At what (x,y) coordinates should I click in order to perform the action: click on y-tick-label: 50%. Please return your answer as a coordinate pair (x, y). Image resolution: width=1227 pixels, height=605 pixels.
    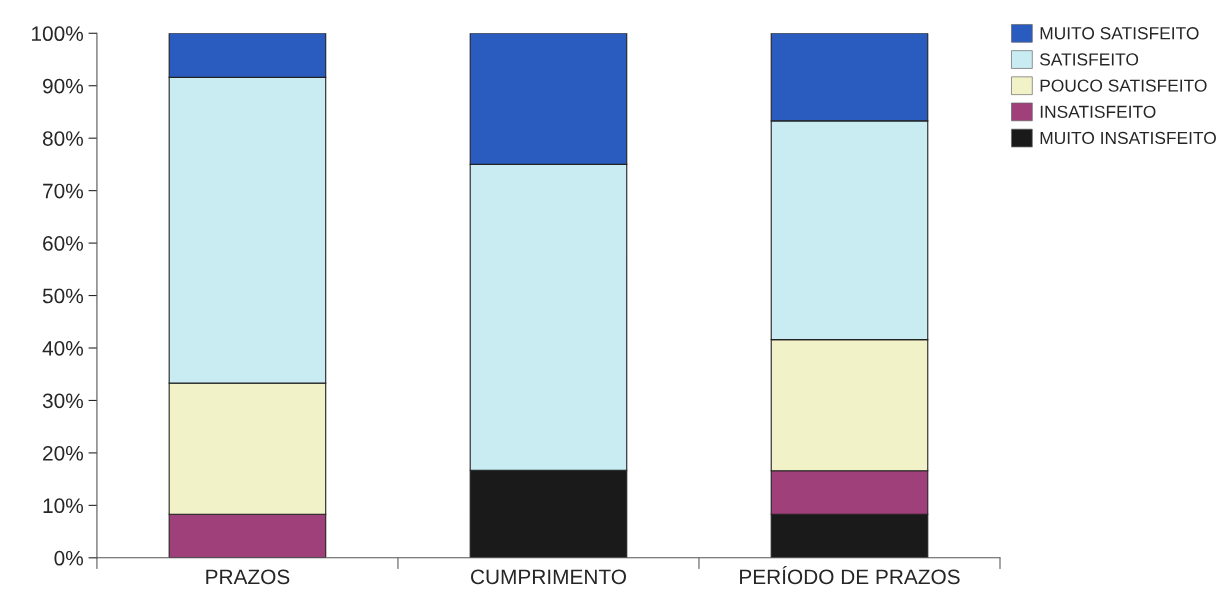
    Looking at the image, I should click on (62, 296).